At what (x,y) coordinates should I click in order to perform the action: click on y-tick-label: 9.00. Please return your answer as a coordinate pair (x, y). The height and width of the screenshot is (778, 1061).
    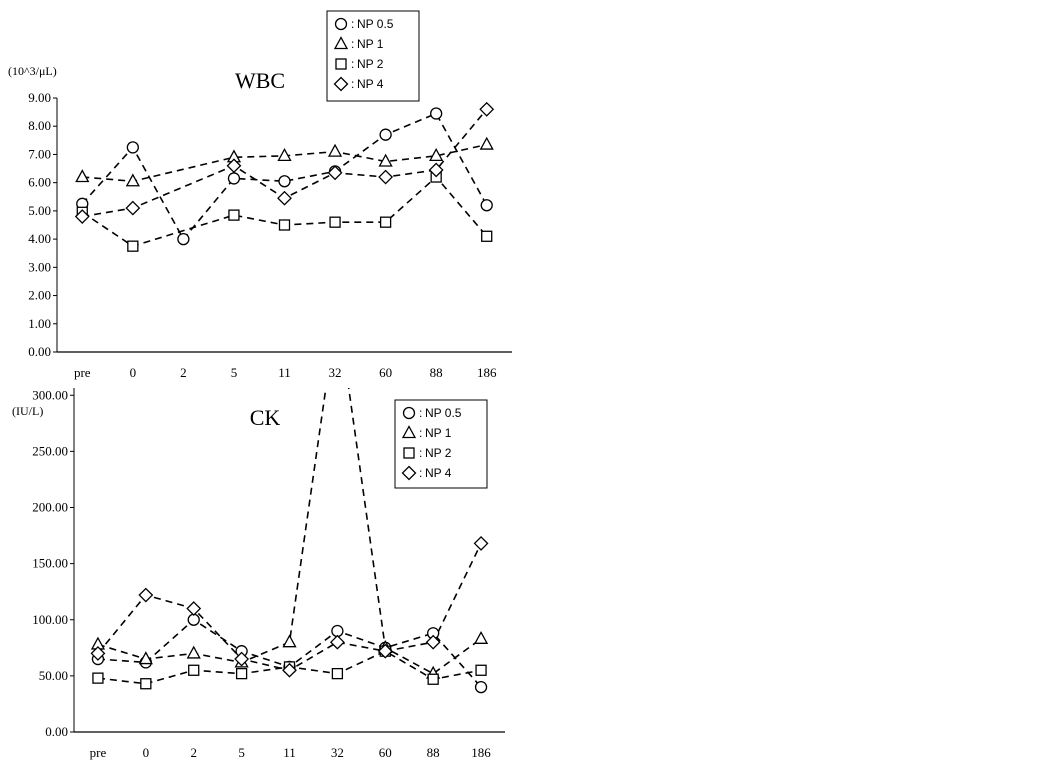
    Looking at the image, I should click on (39, 97).